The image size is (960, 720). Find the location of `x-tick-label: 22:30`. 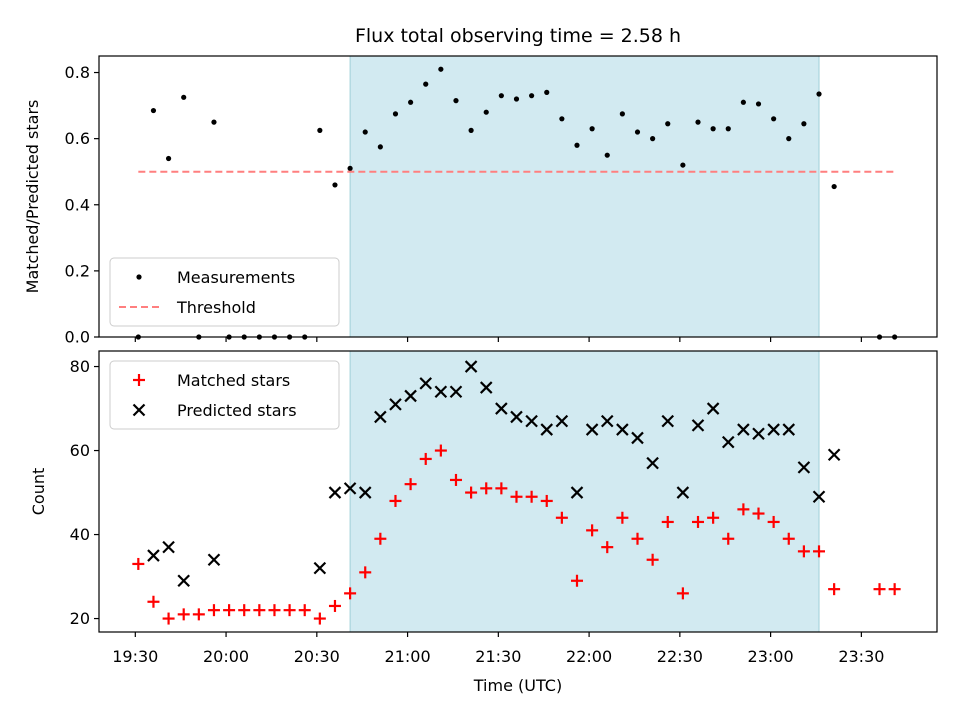

x-tick-label: 22:30 is located at coordinates (680, 656).